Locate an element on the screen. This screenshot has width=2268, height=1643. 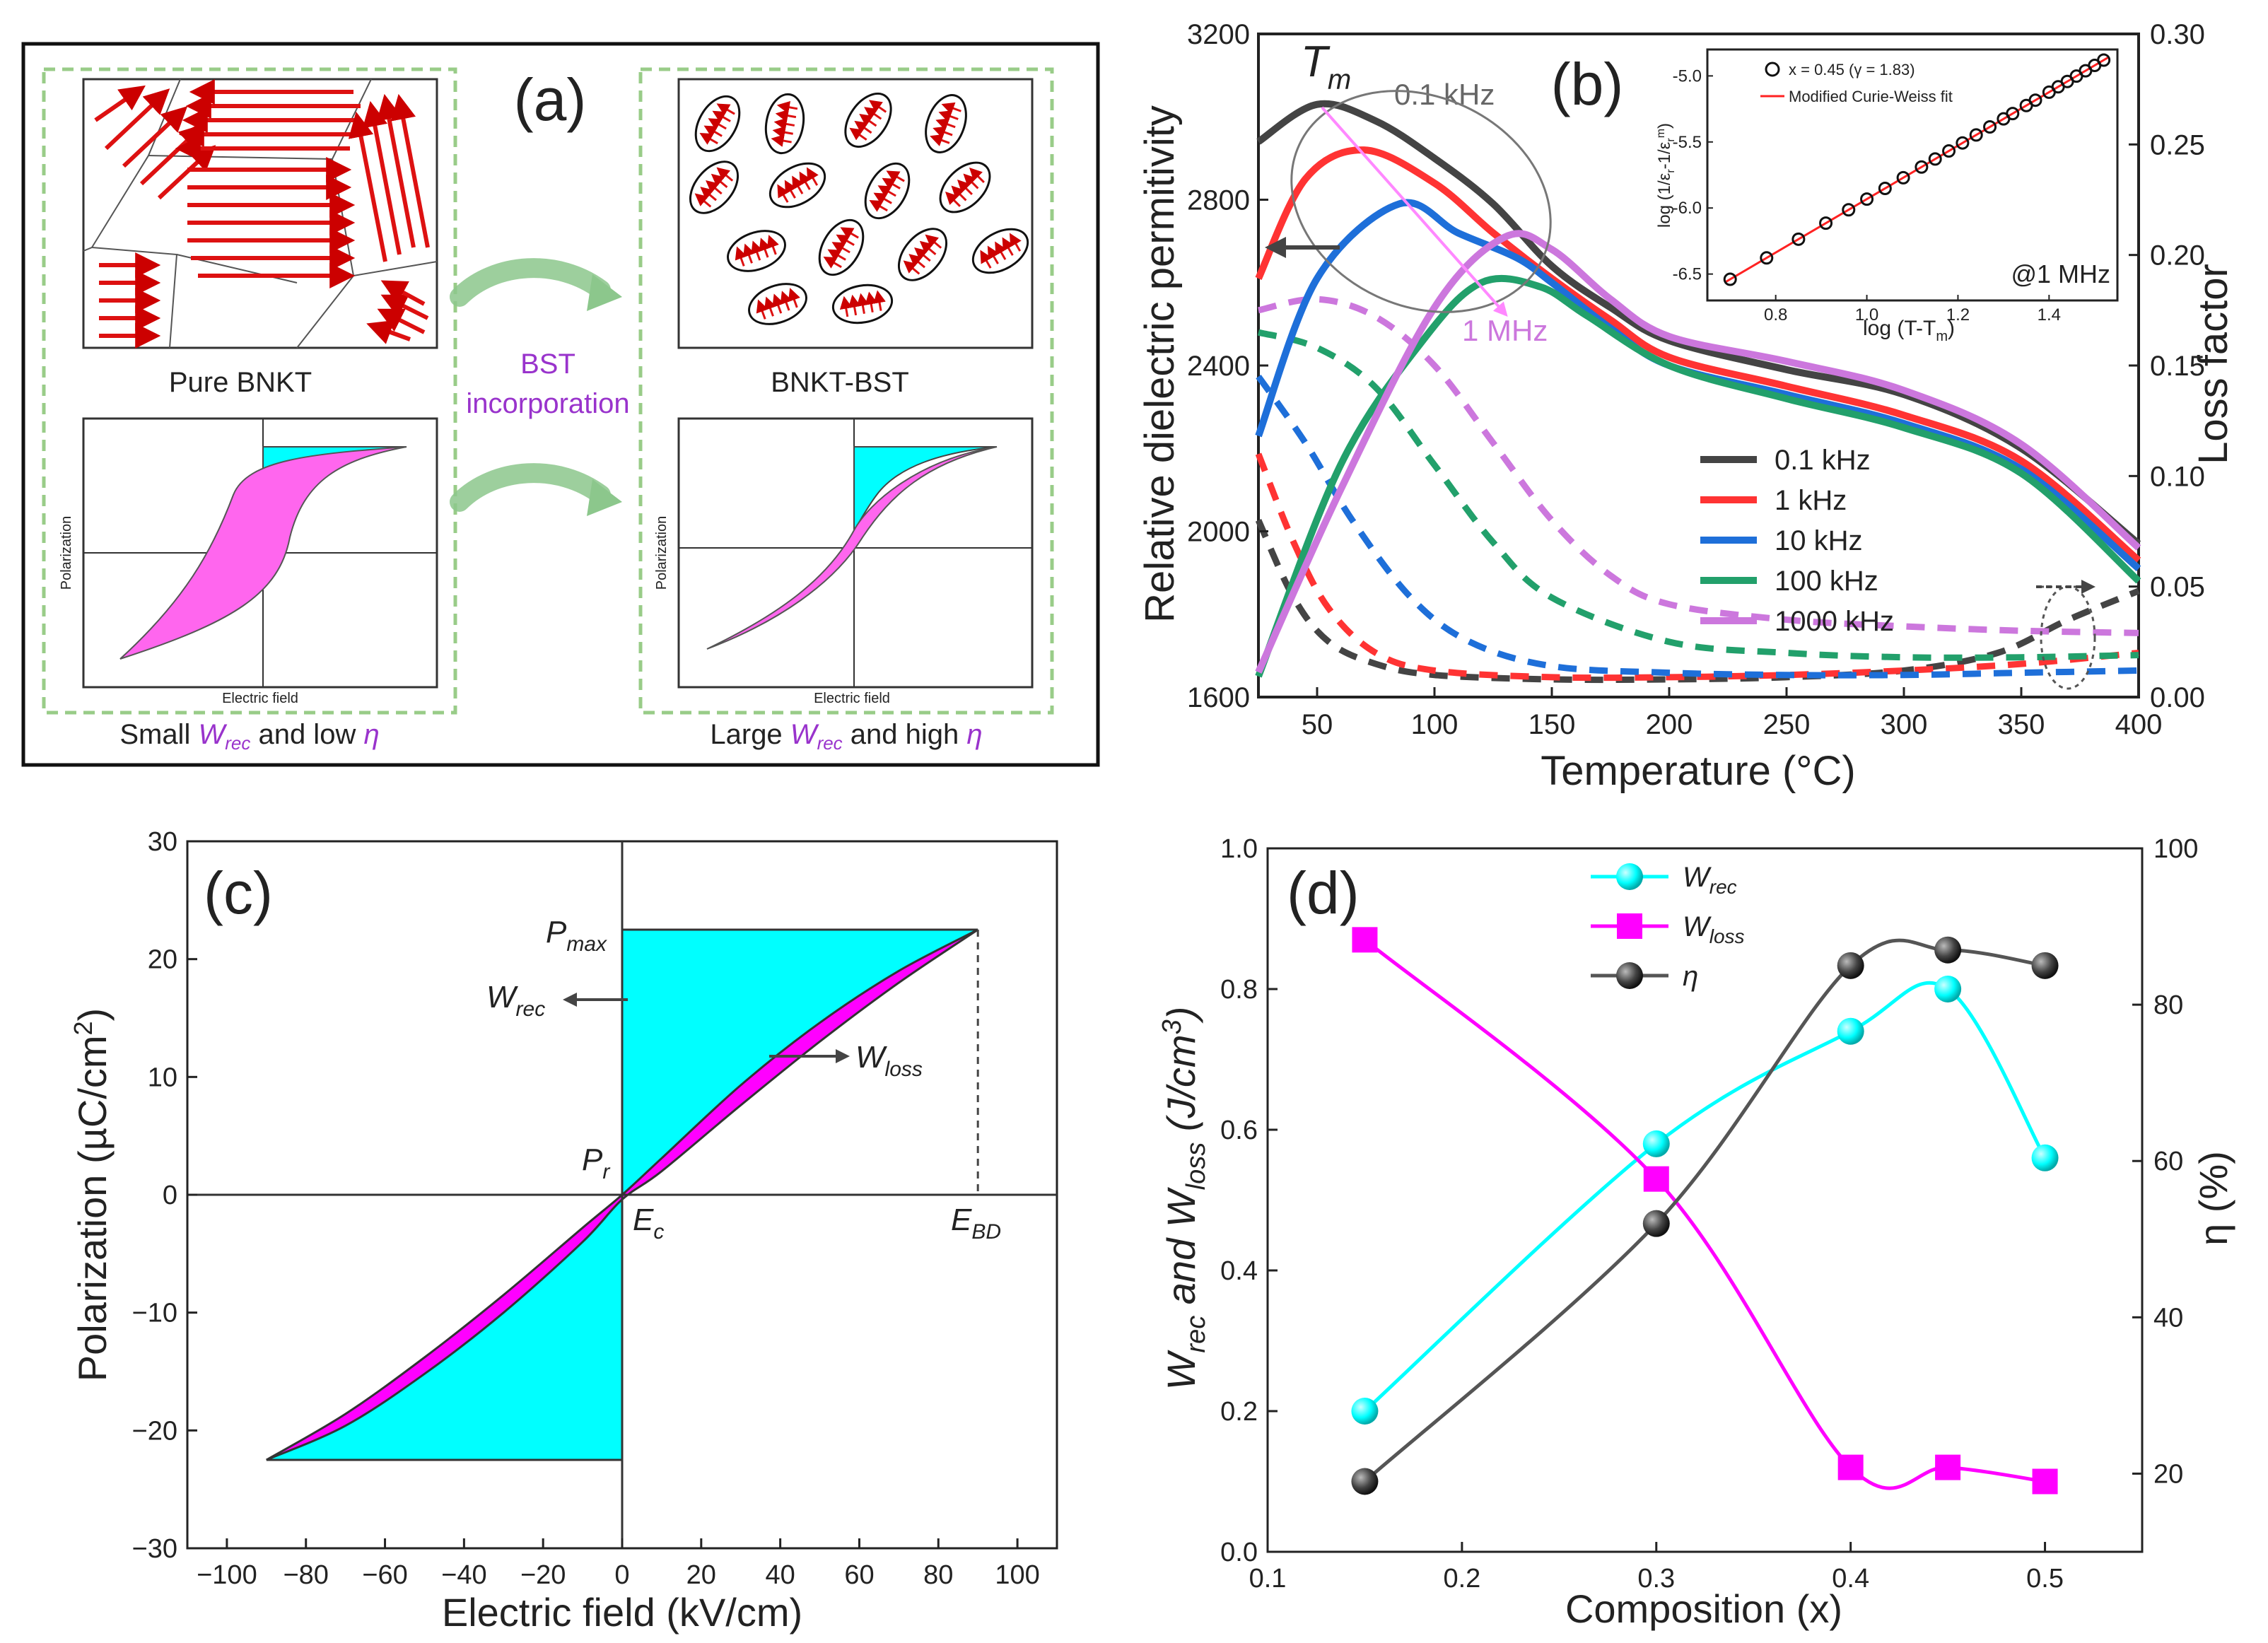
b-ytick-label-2: 2400 is located at coordinates (1218, 366).